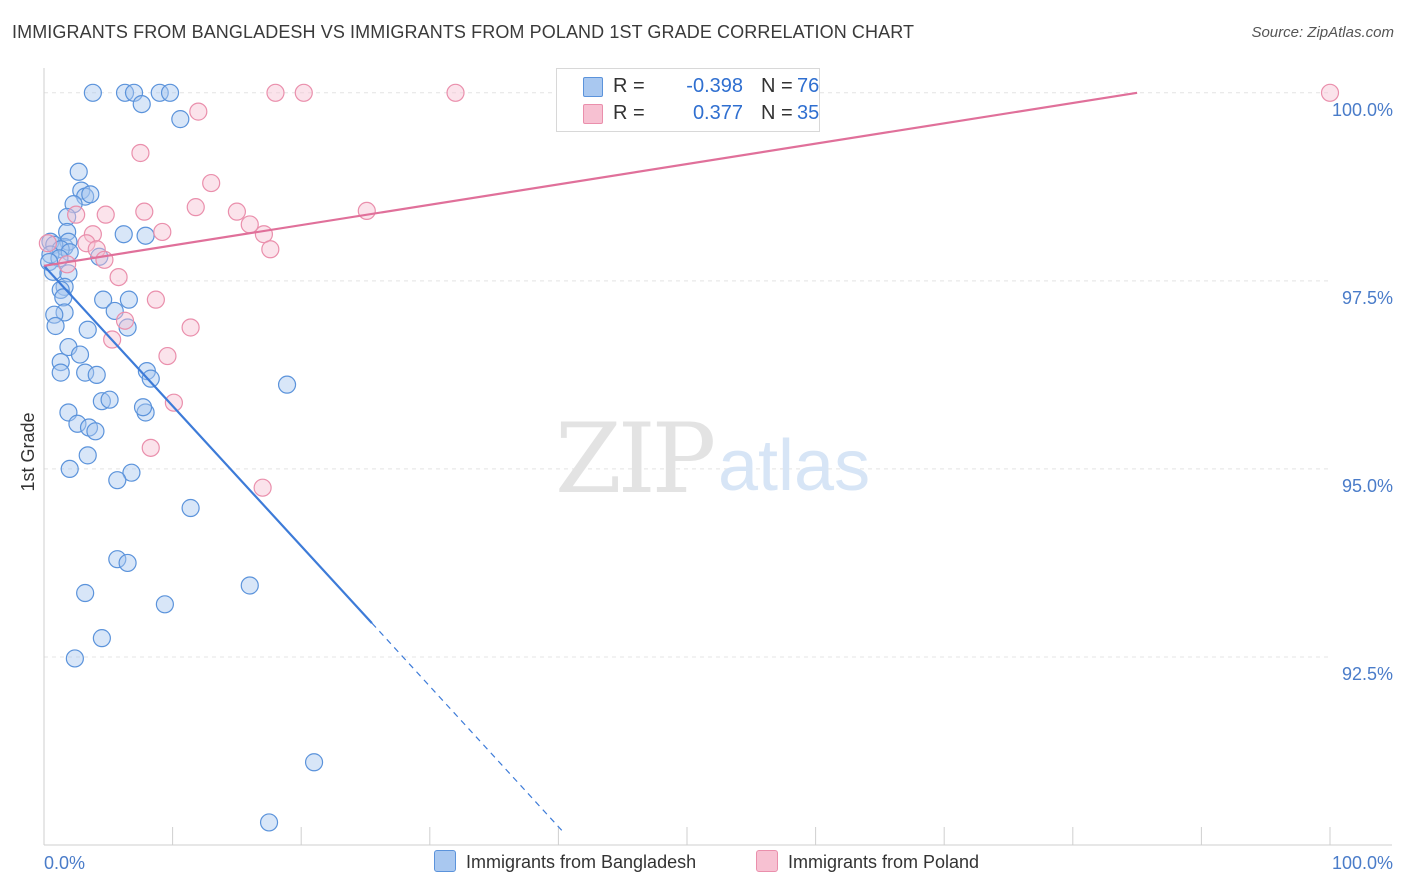 The width and height of the screenshot is (1406, 892). I want to click on watermark: ZIP atlas, so click(712, 459).